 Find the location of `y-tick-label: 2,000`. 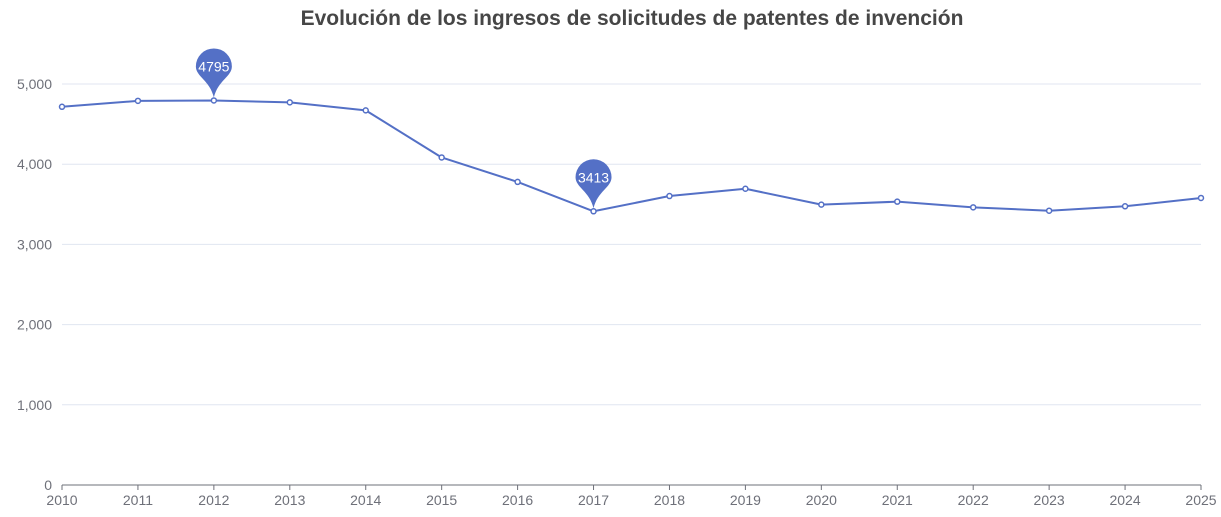

y-tick-label: 2,000 is located at coordinates (34, 325).